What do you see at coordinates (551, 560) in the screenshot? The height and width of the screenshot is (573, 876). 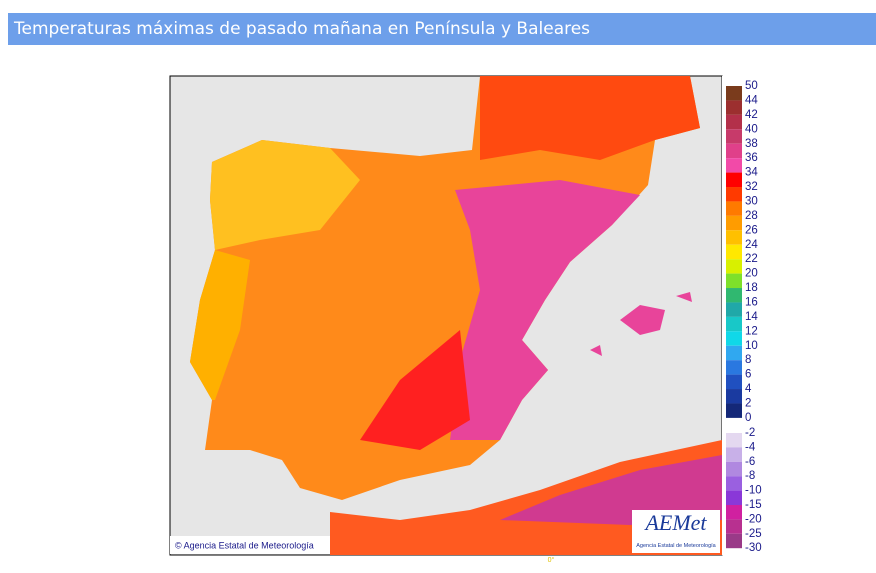 I see `meridian-label: 0°` at bounding box center [551, 560].